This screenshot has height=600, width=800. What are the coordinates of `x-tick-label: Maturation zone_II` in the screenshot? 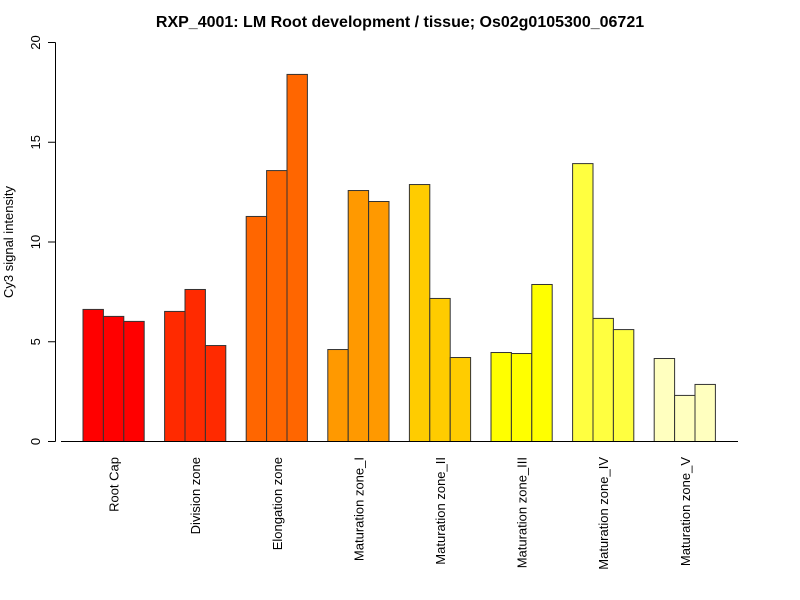 It's located at (440, 511).